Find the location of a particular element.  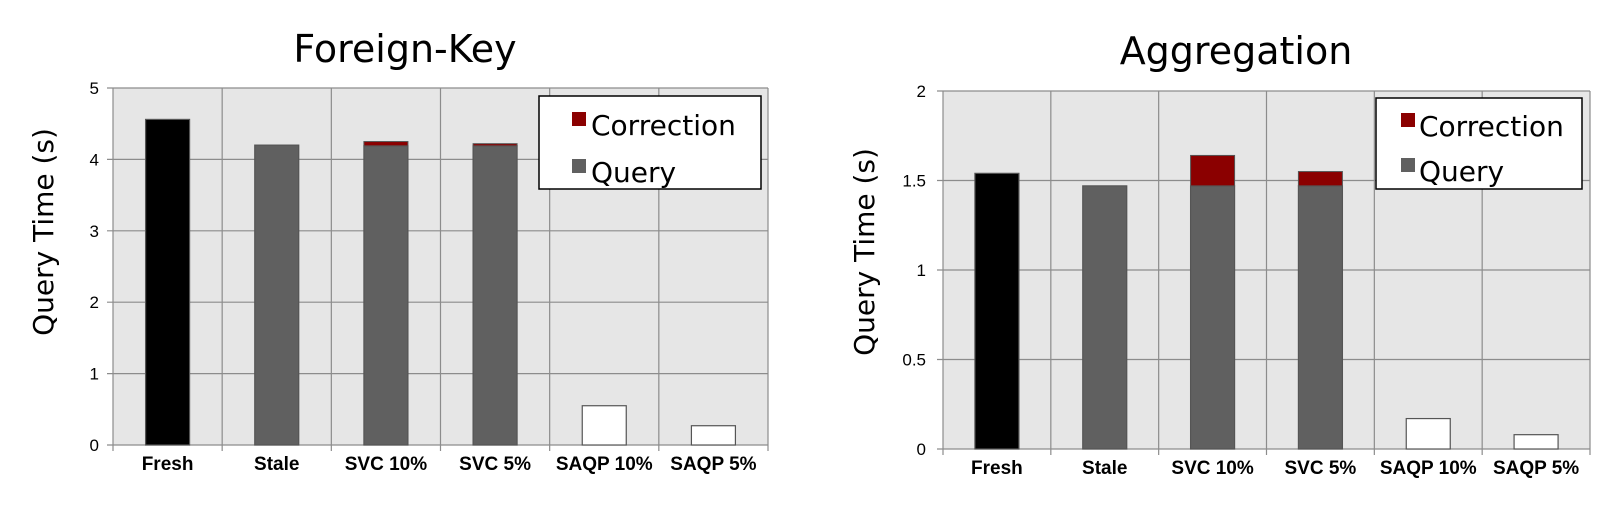

chart-title: Aggregation is located at coordinates (1236, 51).